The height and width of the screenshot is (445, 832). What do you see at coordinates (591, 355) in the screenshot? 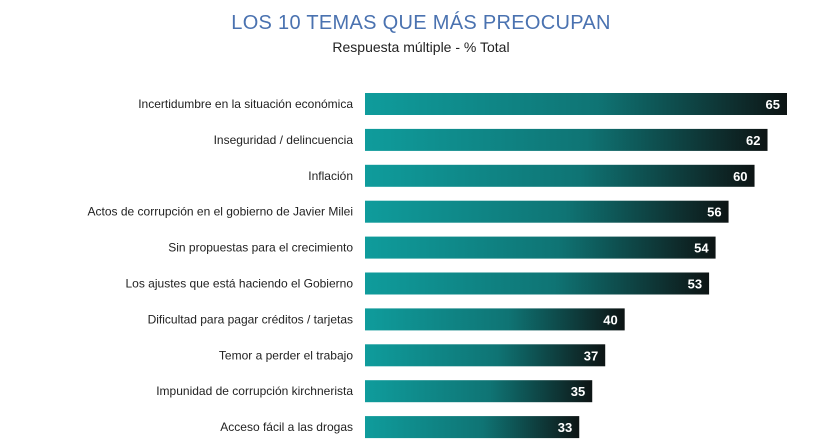
I see `value-label: 37` at bounding box center [591, 355].